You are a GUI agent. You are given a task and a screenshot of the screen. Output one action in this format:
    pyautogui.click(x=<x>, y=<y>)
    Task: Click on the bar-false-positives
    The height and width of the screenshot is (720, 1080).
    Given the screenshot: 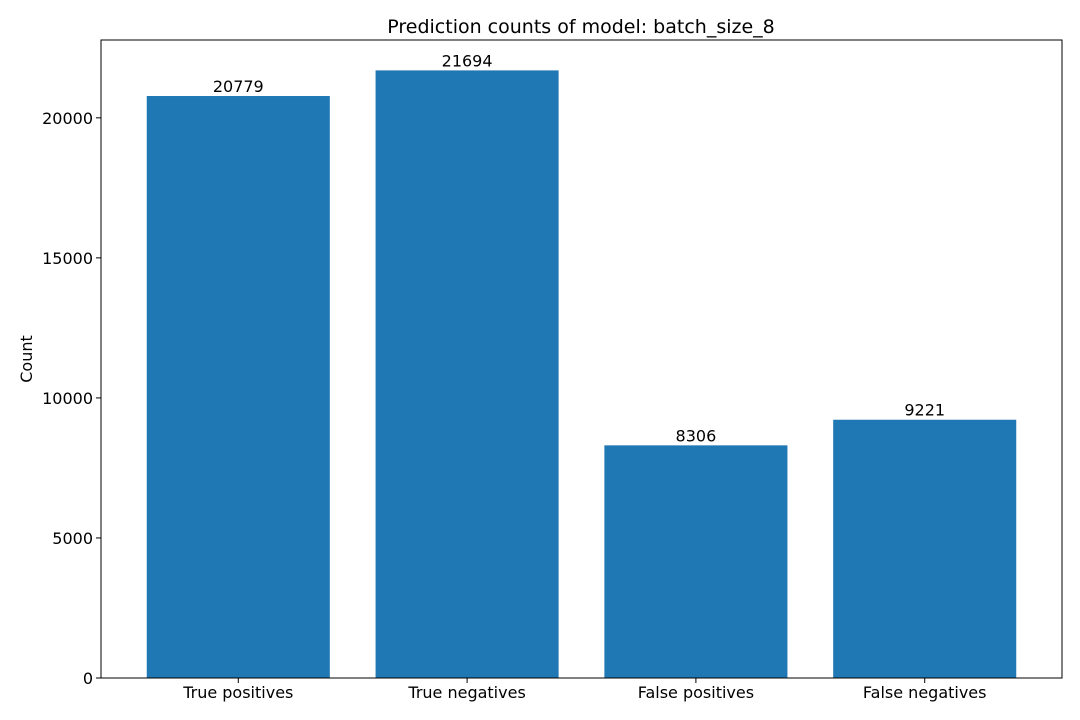 What is the action you would take?
    pyautogui.click(x=696, y=561)
    